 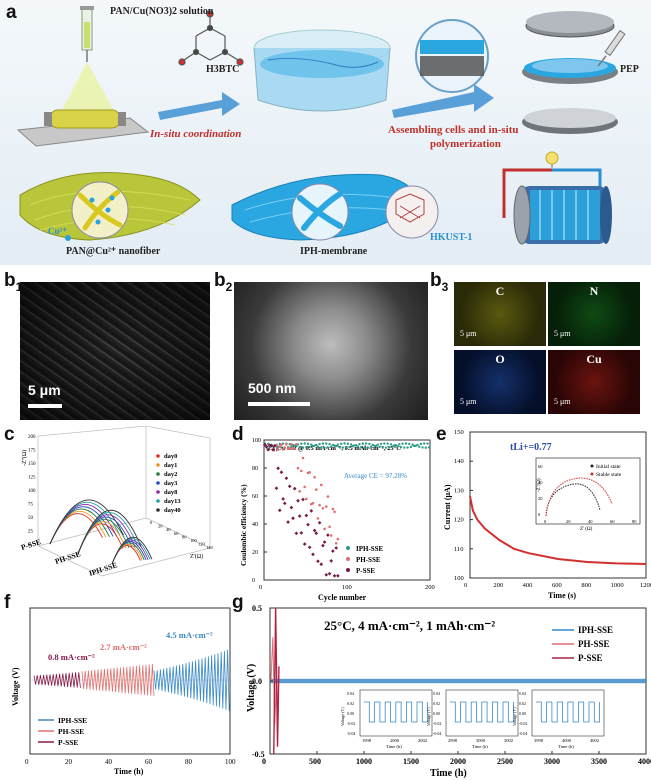 I want to click on c-xtick: 40, so click(x=168, y=529).